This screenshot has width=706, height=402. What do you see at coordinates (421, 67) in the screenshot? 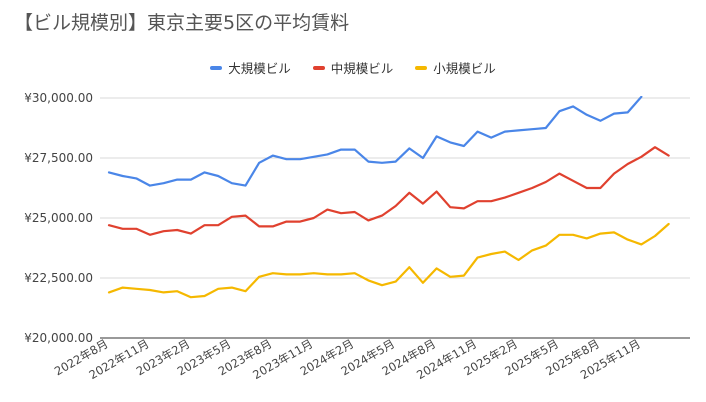
I see `legend-swatch-small` at bounding box center [421, 67].